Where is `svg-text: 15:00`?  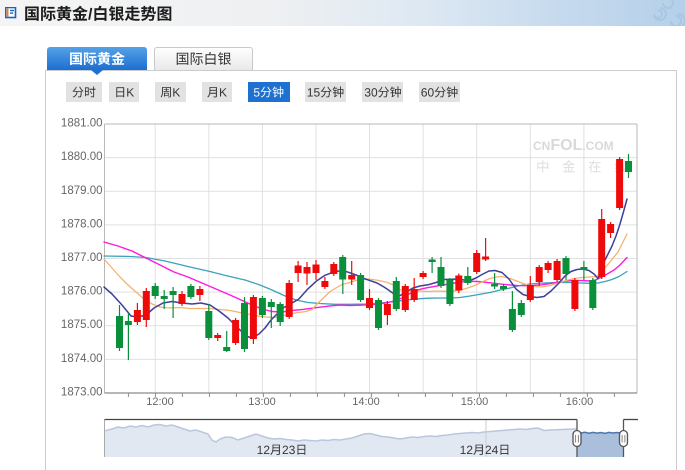
svg-text: 15:00 is located at coordinates (475, 402).